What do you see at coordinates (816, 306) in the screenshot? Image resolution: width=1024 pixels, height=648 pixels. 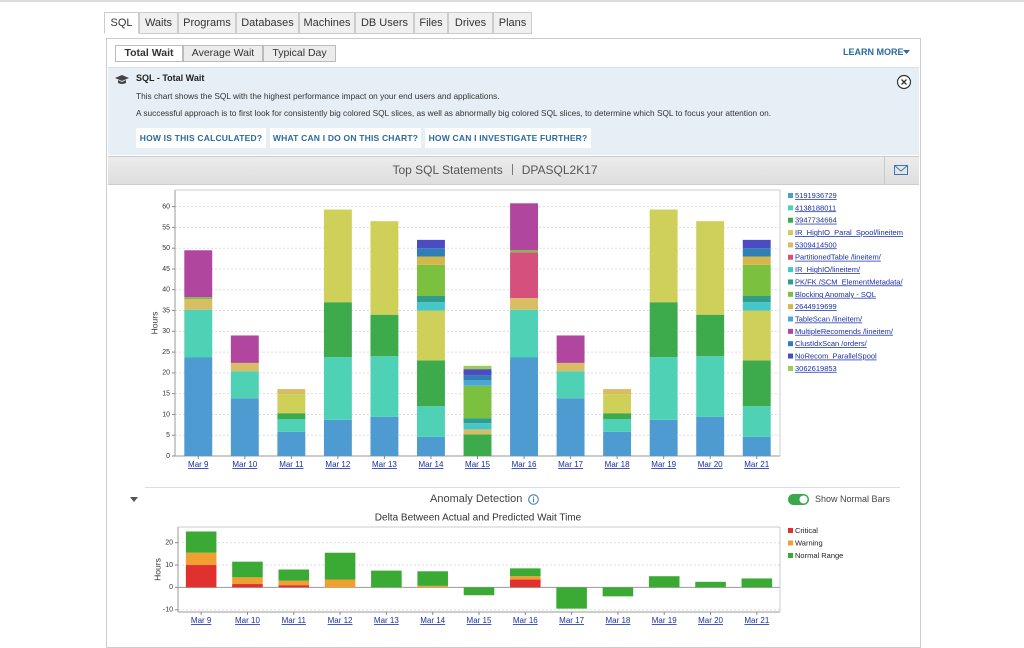 I see `legend-label: 2644919699` at bounding box center [816, 306].